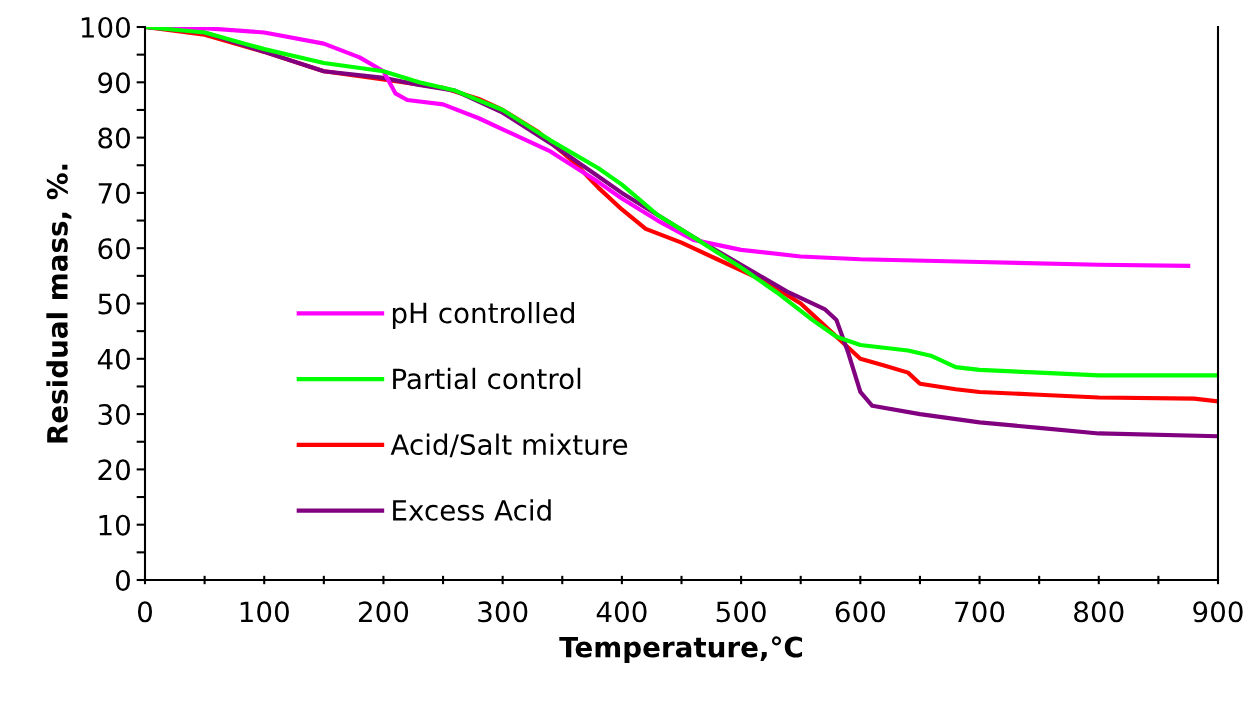 The width and height of the screenshot is (1257, 706). What do you see at coordinates (681, 649) in the screenshot?
I see `x-axis-title: Temperature,°C` at bounding box center [681, 649].